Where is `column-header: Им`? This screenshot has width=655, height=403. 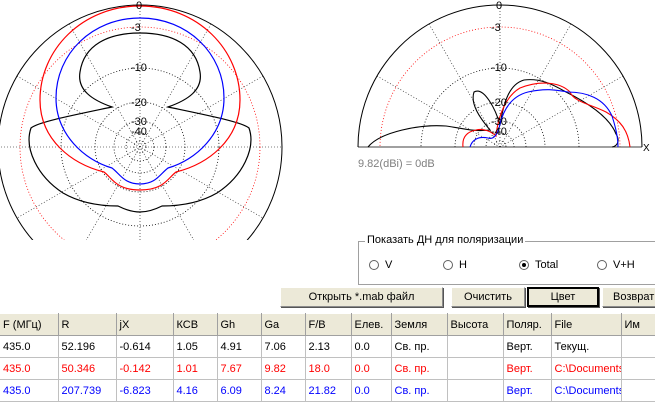 column-header: Им is located at coordinates (638, 324).